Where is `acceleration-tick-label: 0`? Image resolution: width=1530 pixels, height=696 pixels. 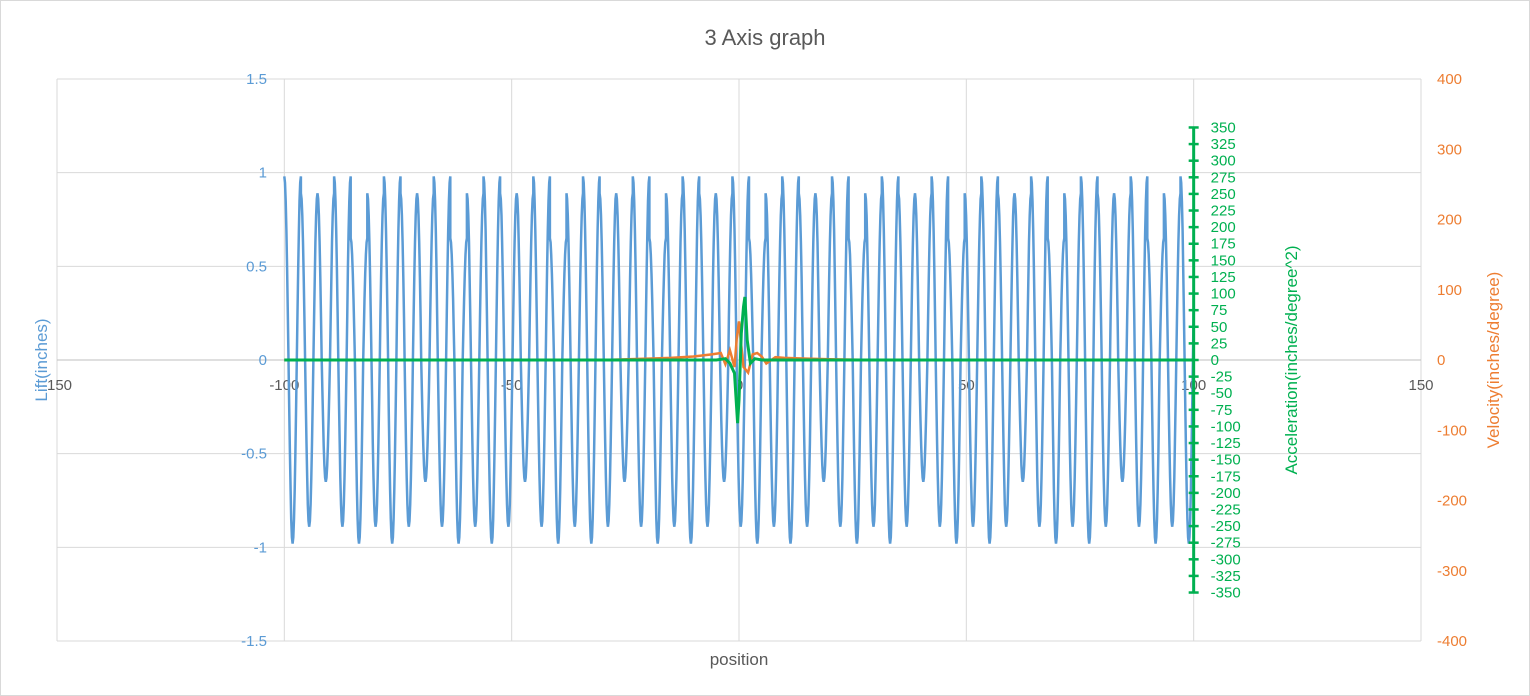 acceleration-tick-label: 0 is located at coordinates (1215, 360).